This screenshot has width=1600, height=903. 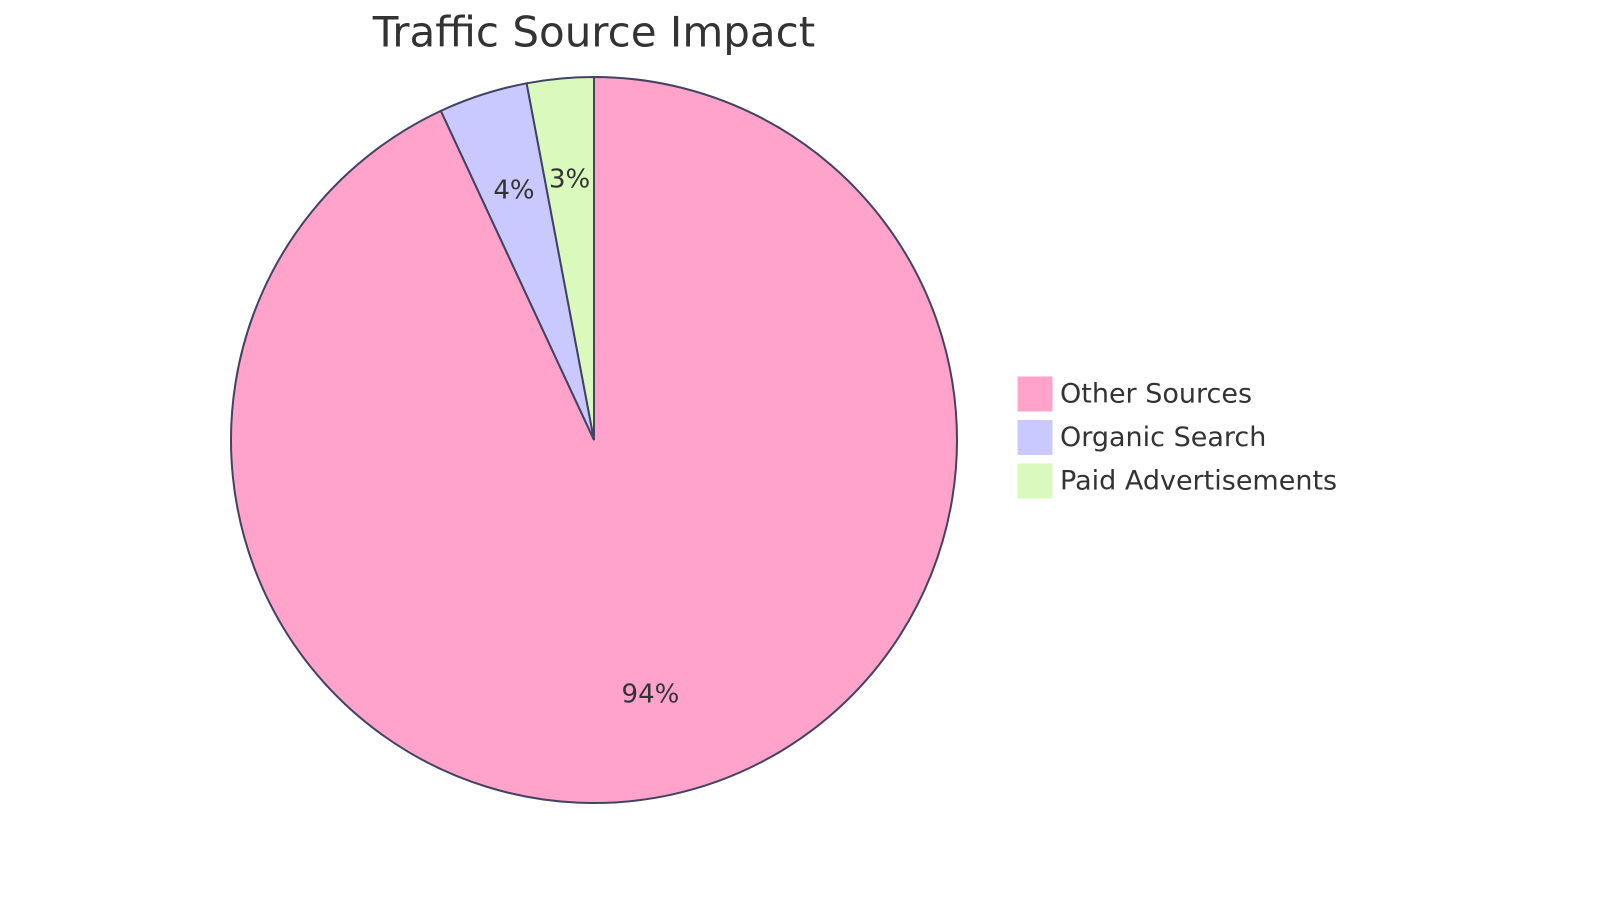 I want to click on chart-title: Traffic Source Impact, so click(x=593, y=32).